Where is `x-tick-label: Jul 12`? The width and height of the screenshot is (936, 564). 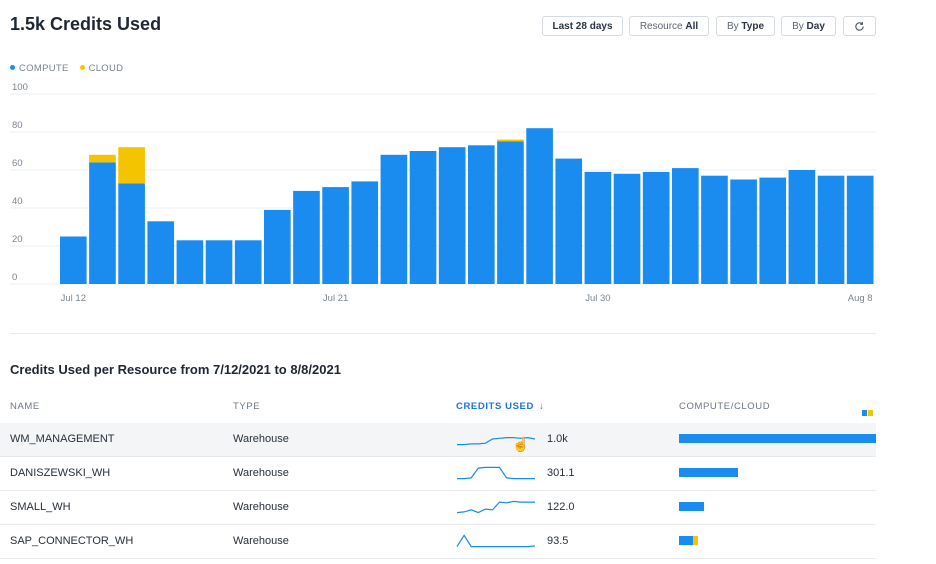 x-tick-label: Jul 12 is located at coordinates (73, 298).